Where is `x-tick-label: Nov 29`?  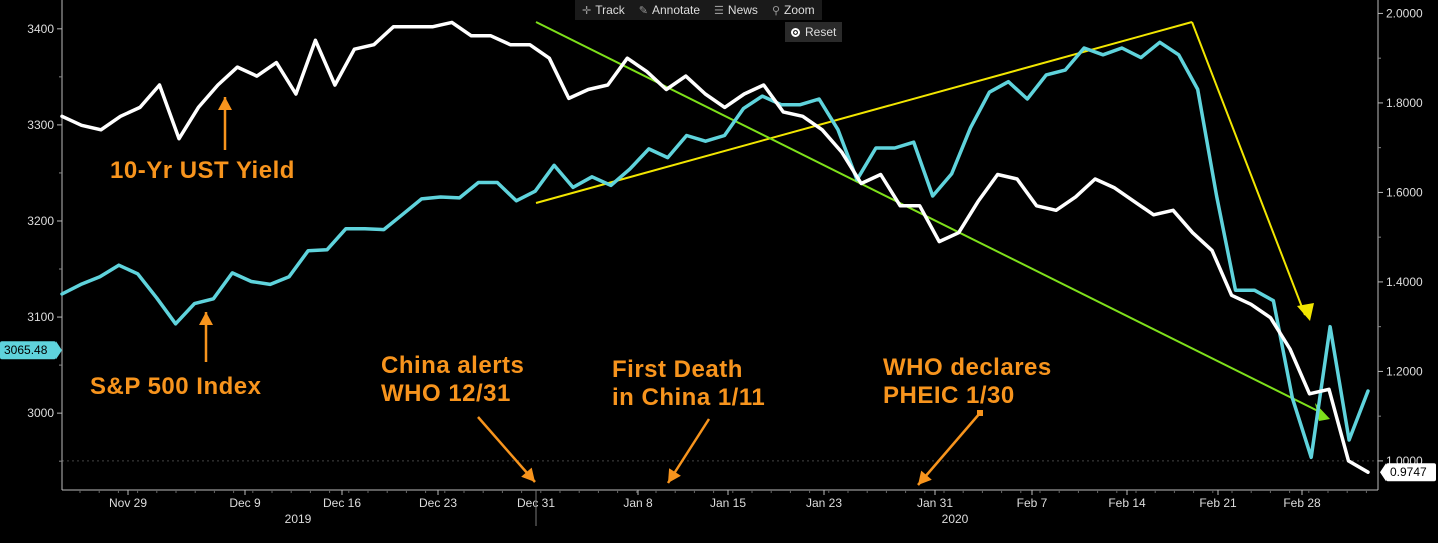
x-tick-label: Nov 29 is located at coordinates (128, 503).